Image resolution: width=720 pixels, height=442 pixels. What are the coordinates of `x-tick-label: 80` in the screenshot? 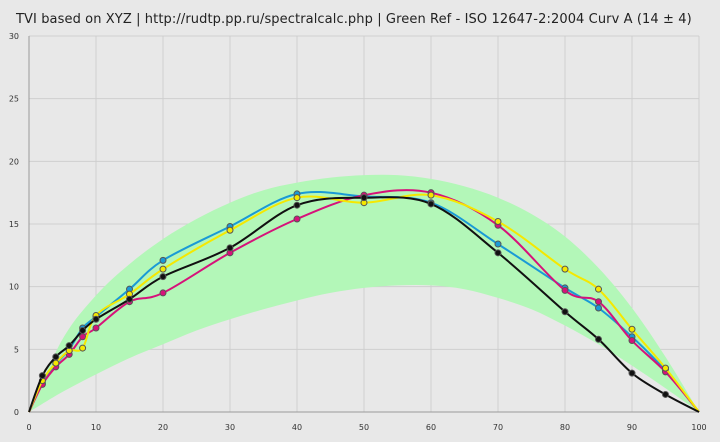 It's located at (565, 427).